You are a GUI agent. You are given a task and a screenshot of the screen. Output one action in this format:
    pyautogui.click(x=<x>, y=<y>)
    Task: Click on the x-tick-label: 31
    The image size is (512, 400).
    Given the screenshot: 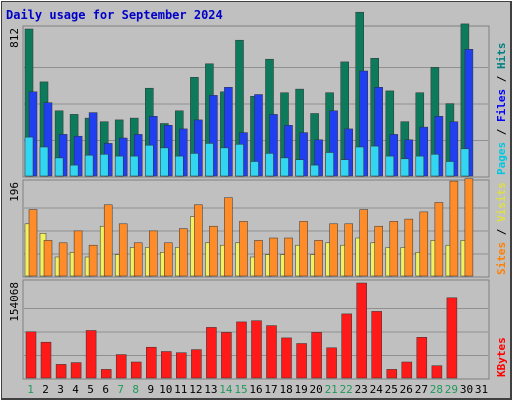 What is the action you would take?
    pyautogui.click(x=481, y=389)
    